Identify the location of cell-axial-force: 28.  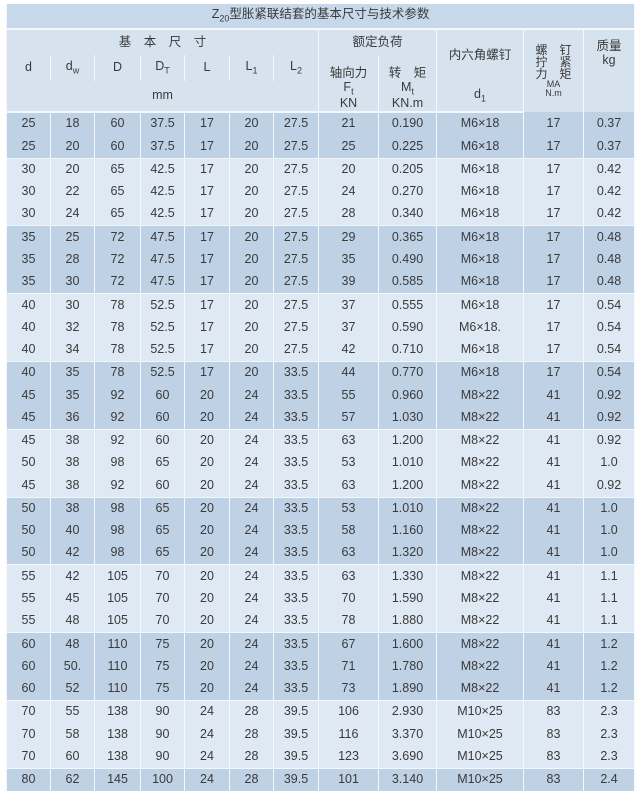
(348, 214).